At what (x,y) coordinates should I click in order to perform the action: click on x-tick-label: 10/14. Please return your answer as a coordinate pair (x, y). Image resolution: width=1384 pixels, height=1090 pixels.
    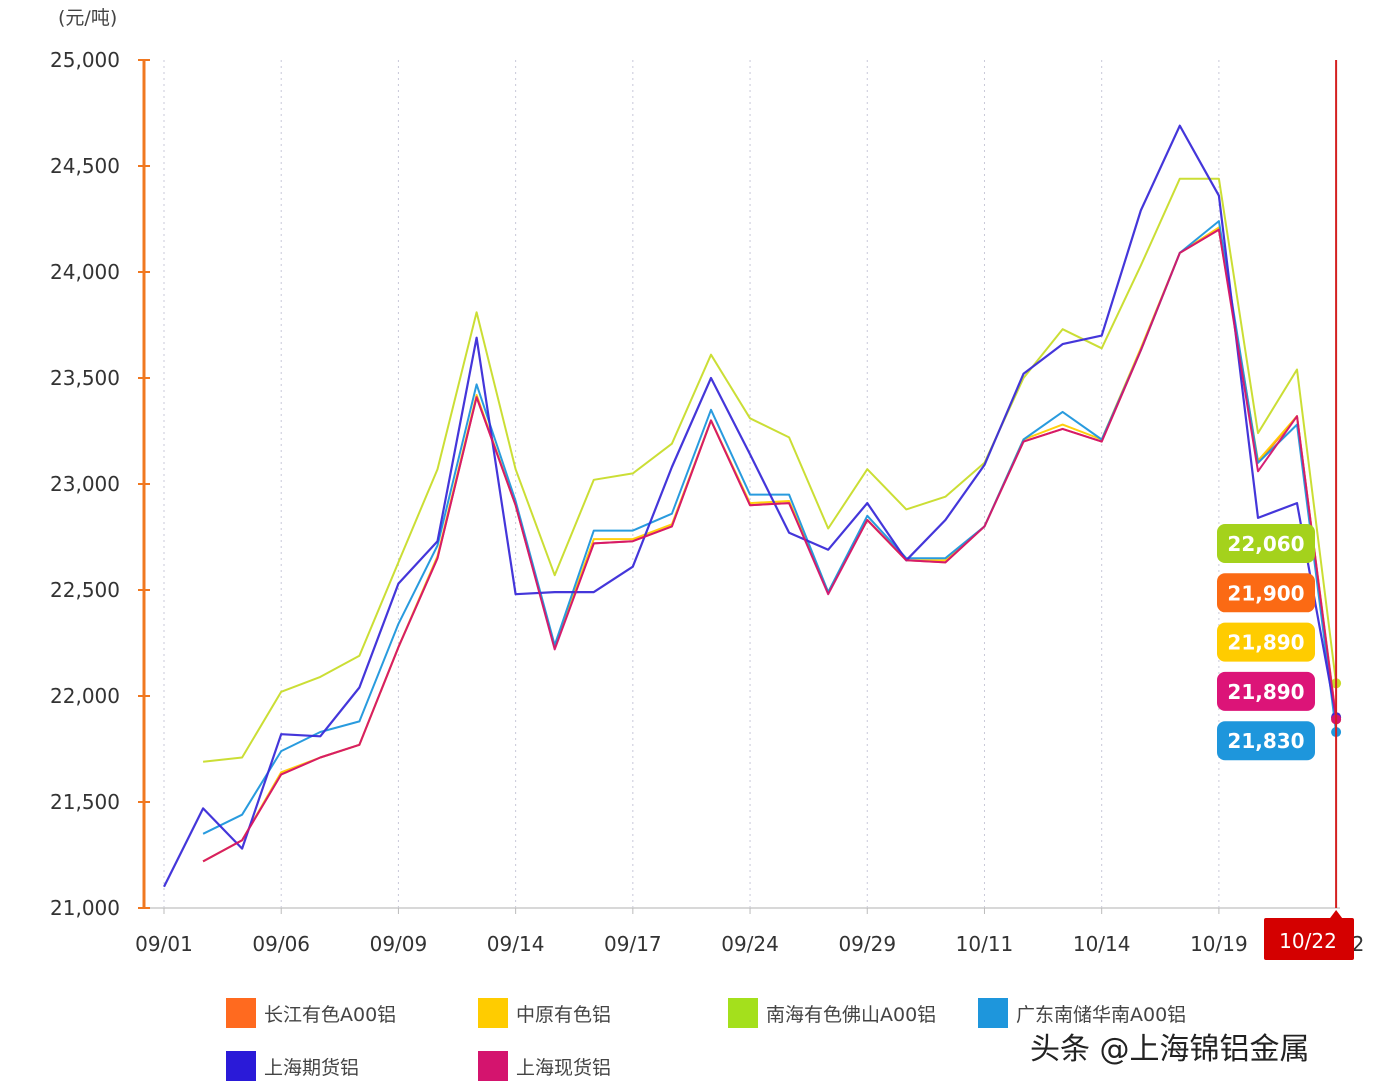
    Looking at the image, I should click on (1102, 944).